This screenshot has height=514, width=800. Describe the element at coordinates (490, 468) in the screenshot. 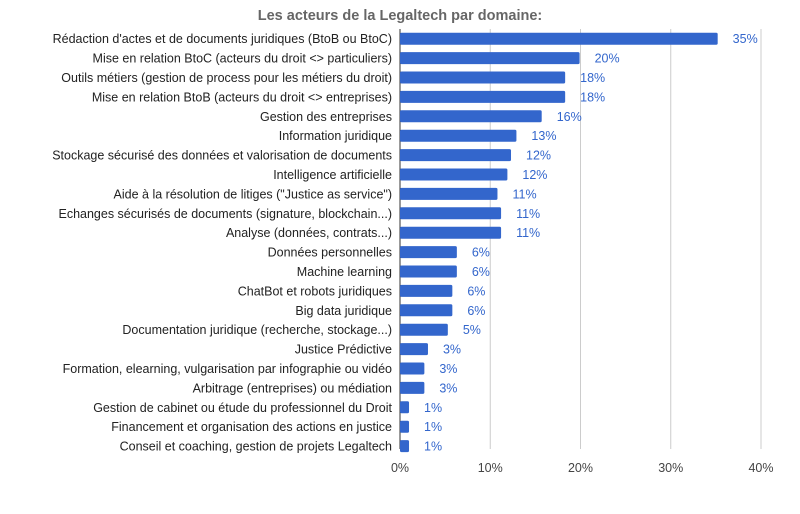

I see `x-tick-label: 10%` at that location.